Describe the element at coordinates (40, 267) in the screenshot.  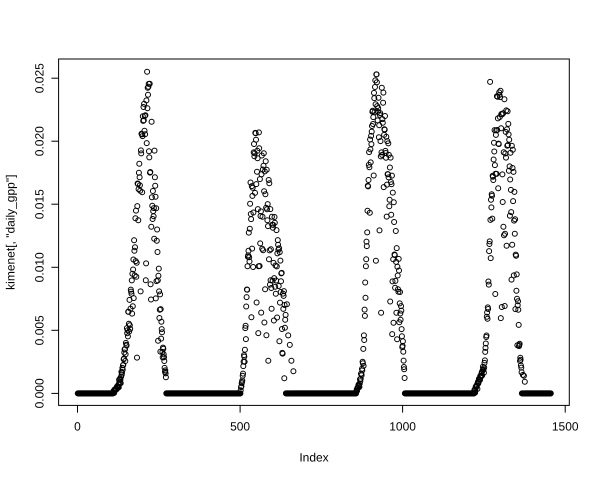
I see `svg-text: 0.010` at that location.